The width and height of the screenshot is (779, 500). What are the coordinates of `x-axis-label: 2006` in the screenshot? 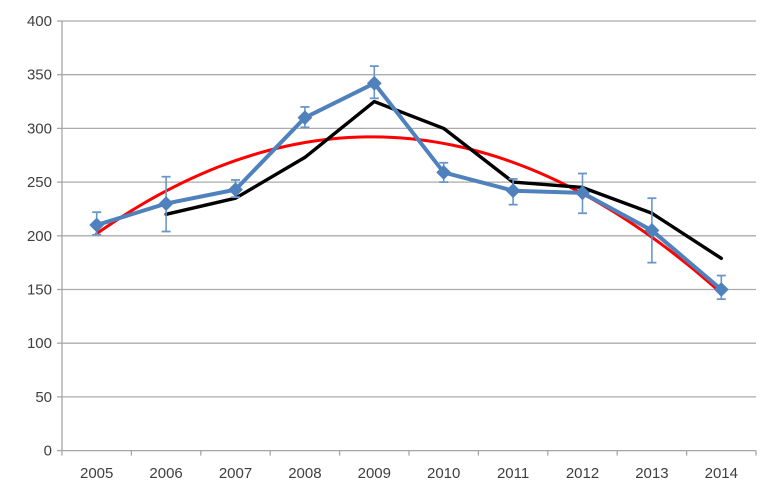 It's located at (165, 473).